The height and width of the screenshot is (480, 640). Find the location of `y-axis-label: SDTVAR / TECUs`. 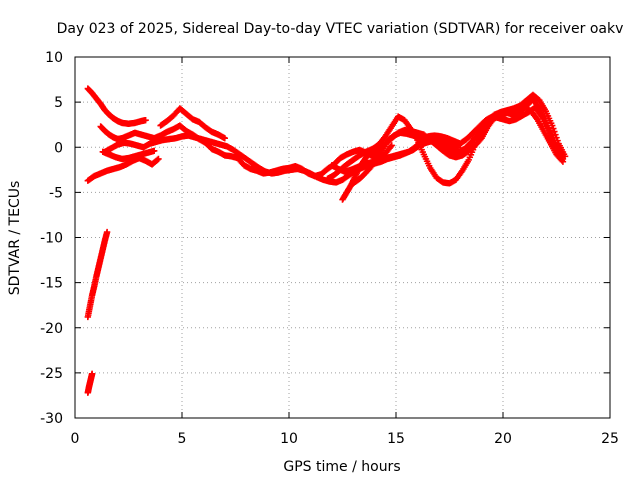

y-axis-label: SDTVAR / TECUs is located at coordinates (15, 238).